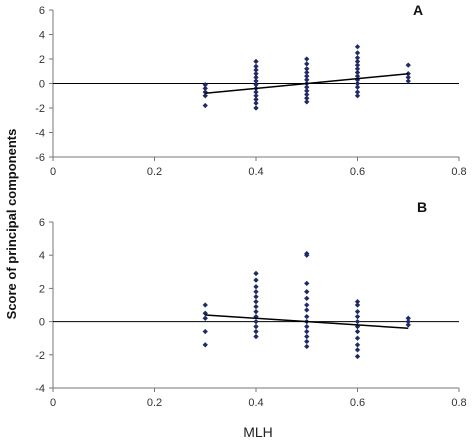 Image resolution: width=474 pixels, height=448 pixels. I want to click on y-tick-label: 2, so click(42, 60).